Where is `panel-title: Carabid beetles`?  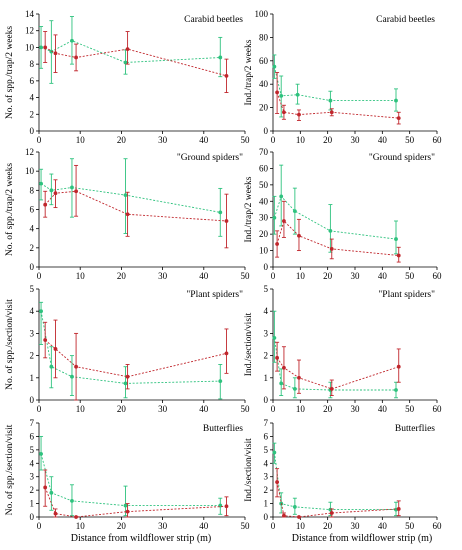 panel-title: Carabid beetles is located at coordinates (405, 20).